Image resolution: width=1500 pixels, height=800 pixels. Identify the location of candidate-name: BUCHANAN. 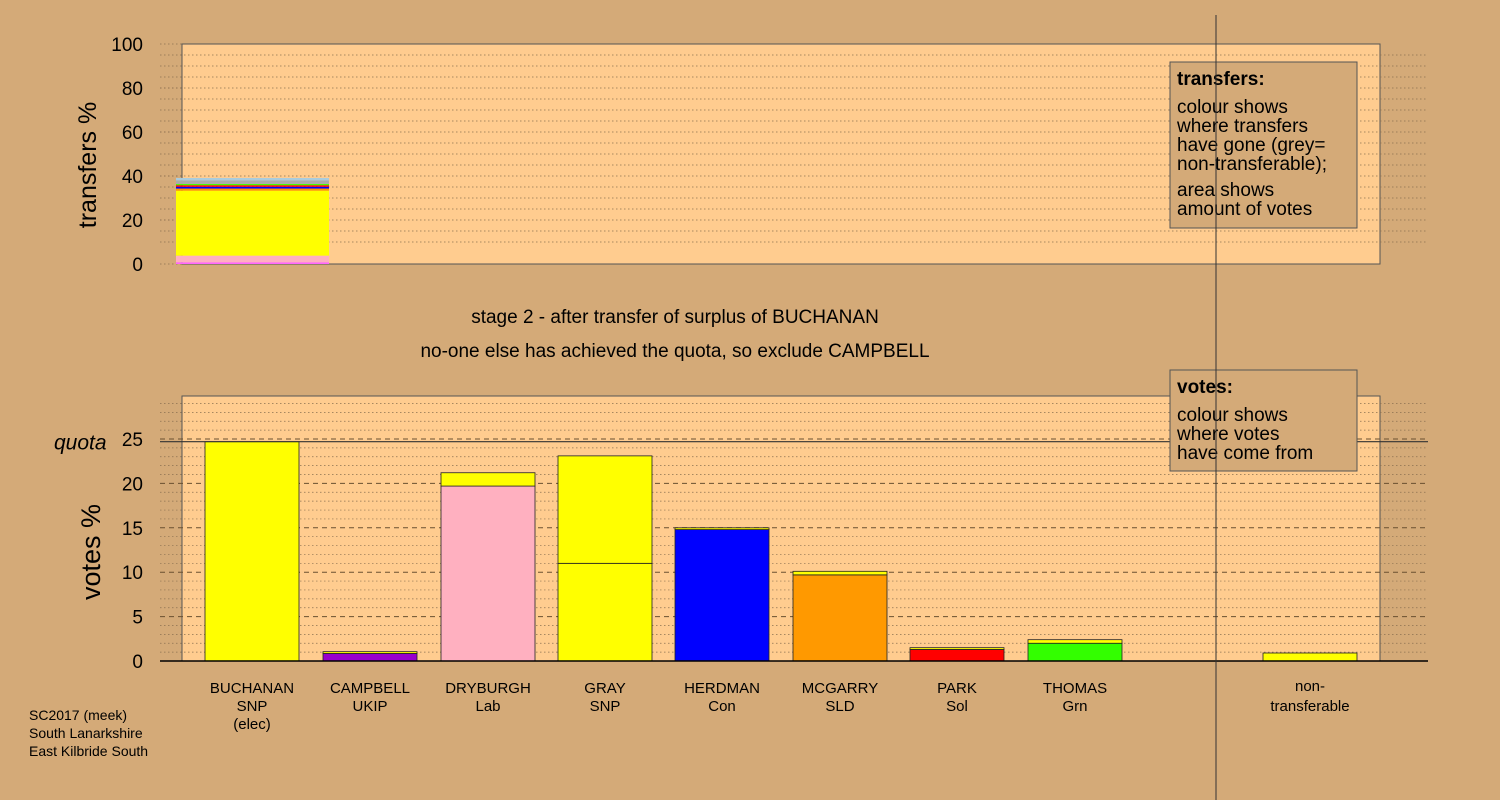
(252, 688).